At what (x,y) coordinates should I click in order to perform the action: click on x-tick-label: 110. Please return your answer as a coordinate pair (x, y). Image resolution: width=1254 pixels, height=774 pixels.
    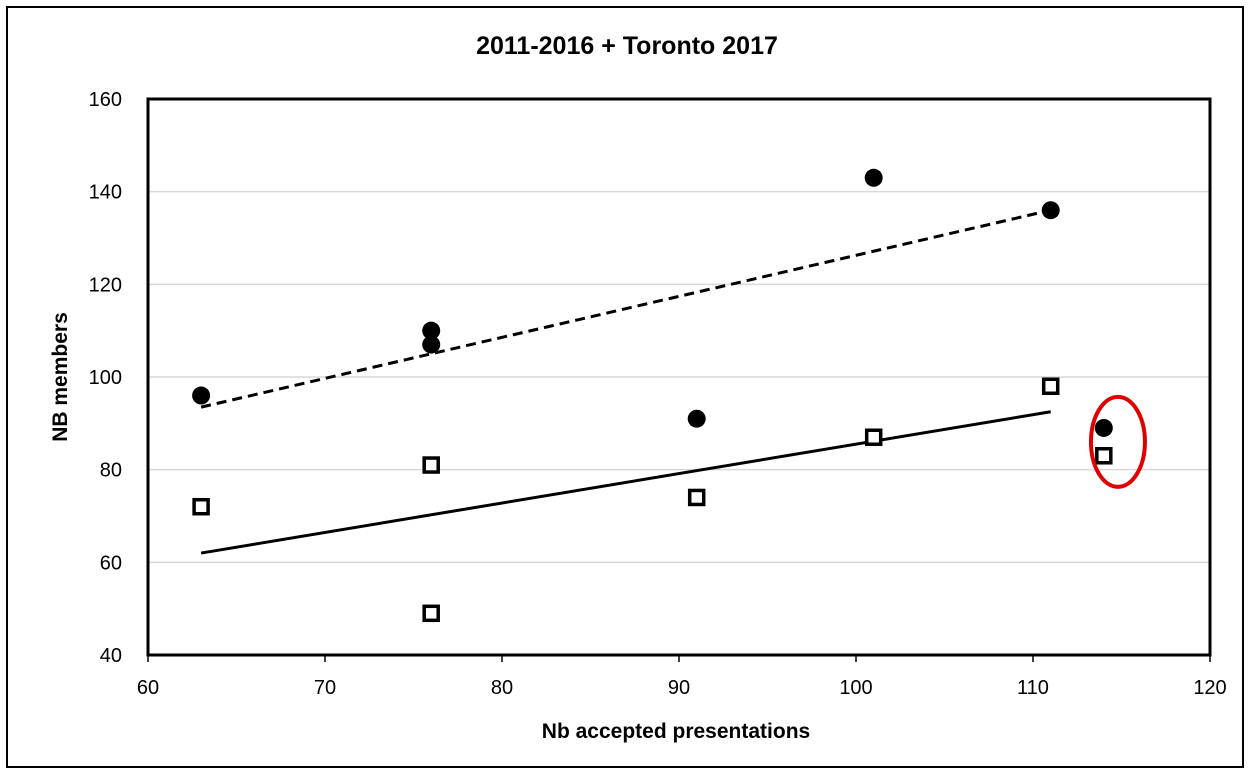
    Looking at the image, I should click on (1033, 688).